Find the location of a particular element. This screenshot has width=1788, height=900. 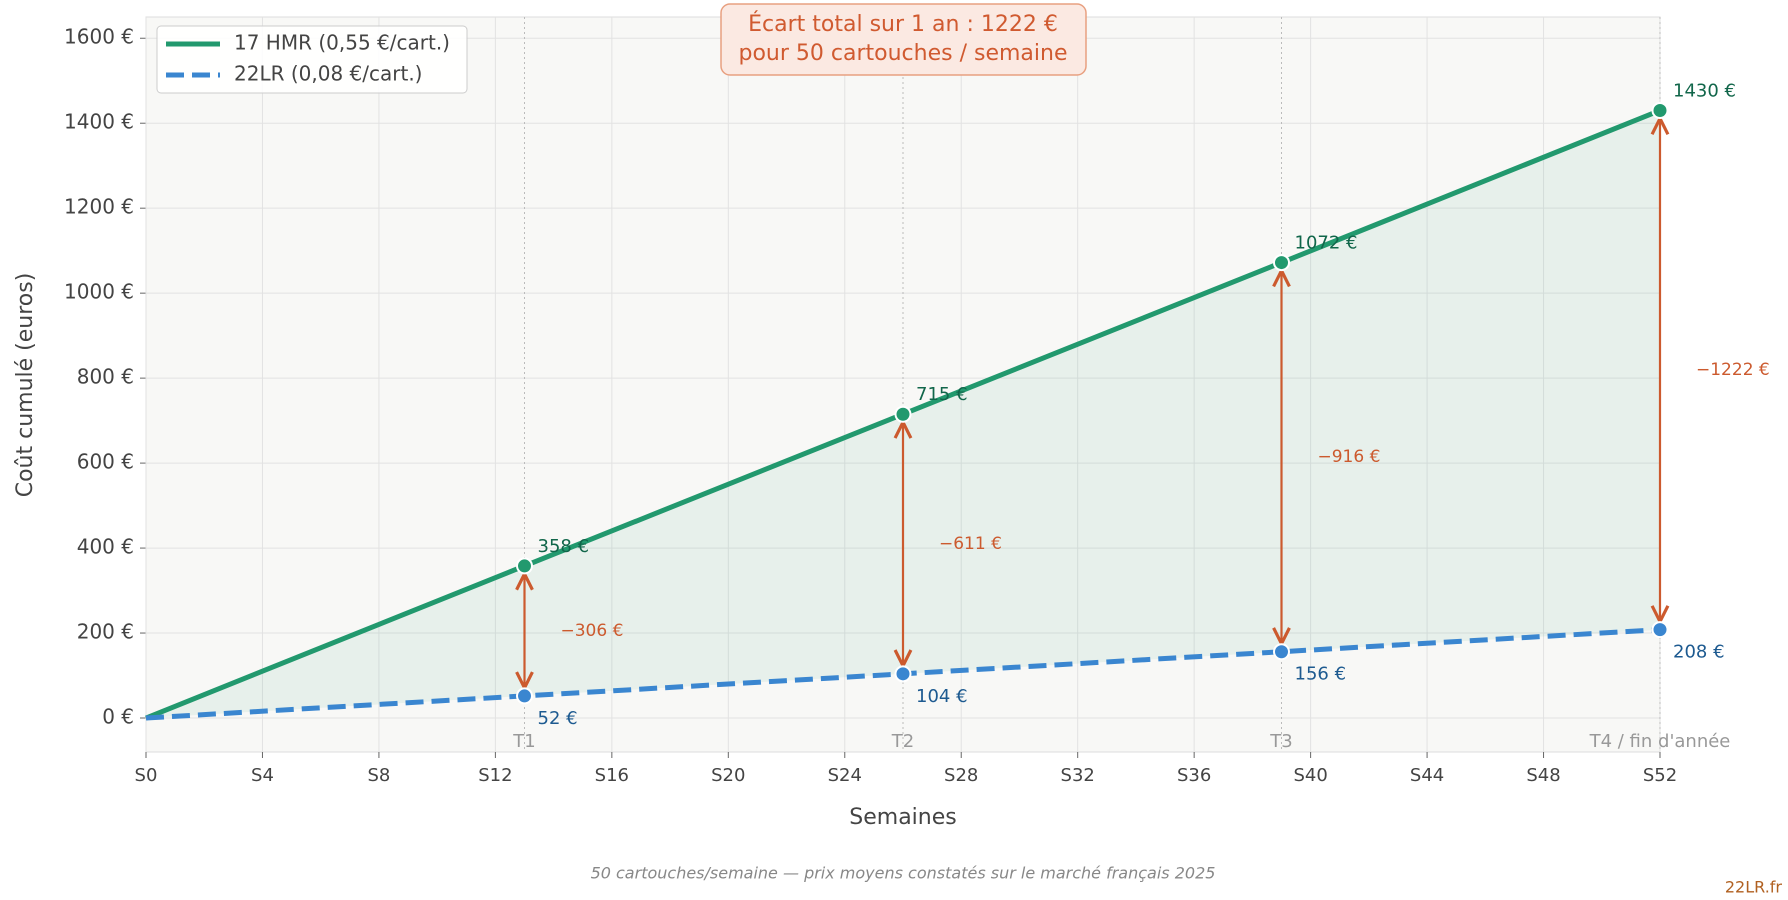

difference-label: −306 € is located at coordinates (592, 631).